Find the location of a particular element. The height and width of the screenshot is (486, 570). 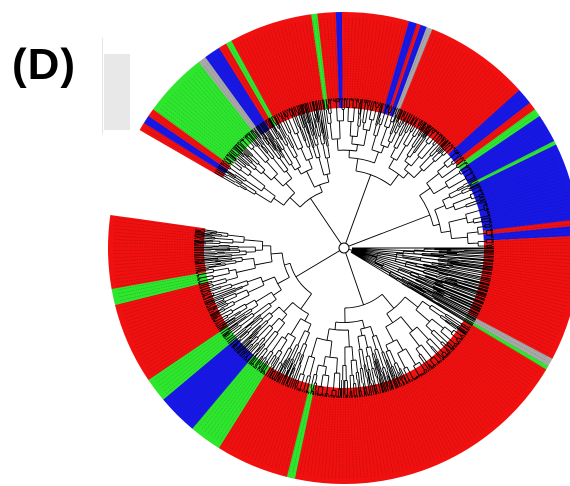

root-node is located at coordinates (344, 248).